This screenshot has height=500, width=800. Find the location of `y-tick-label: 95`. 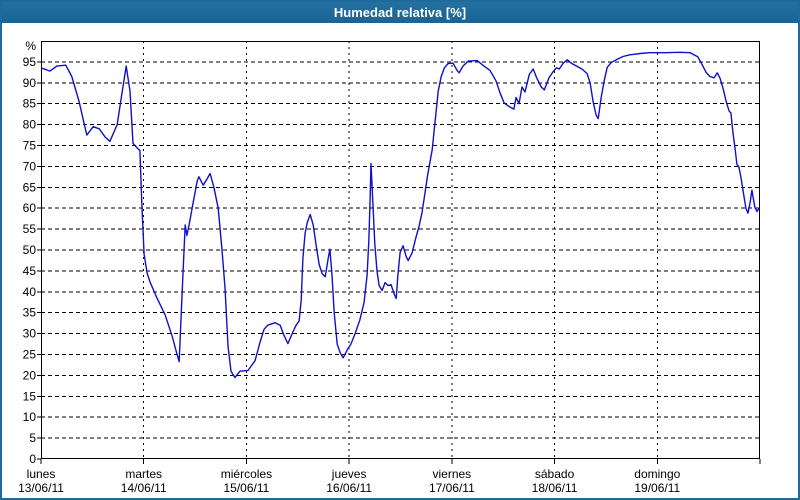

y-tick-label: 95 is located at coordinates (30, 62).